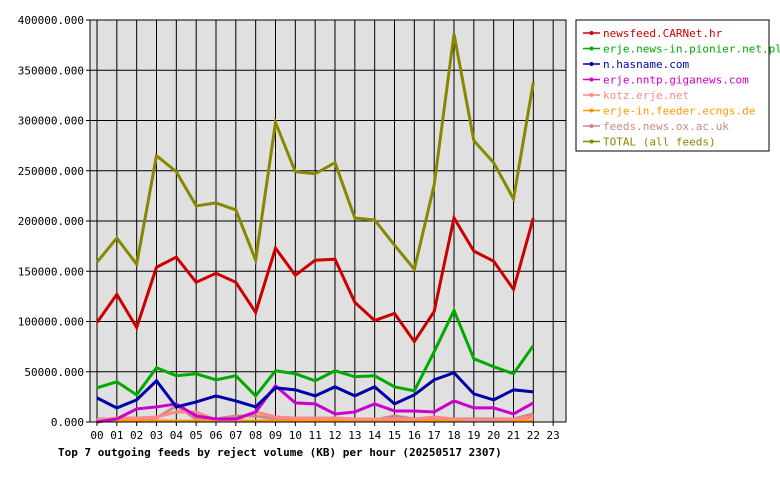  What do you see at coordinates (663, 33) in the screenshot?
I see `legend-label: newsfeed.CARNet.hr` at bounding box center [663, 33].